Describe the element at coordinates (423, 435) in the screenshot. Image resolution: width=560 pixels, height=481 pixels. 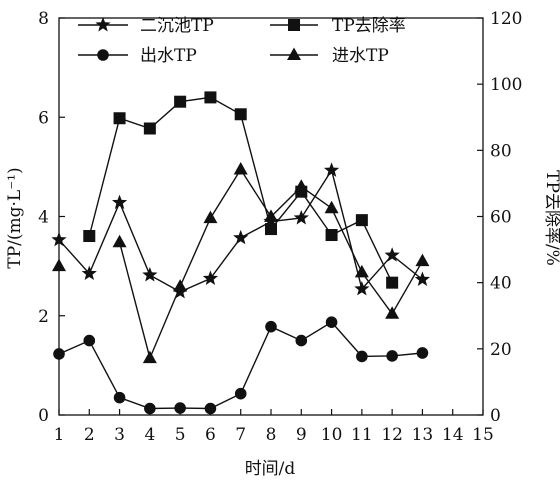
I see `x-tick-label: 13` at that location.